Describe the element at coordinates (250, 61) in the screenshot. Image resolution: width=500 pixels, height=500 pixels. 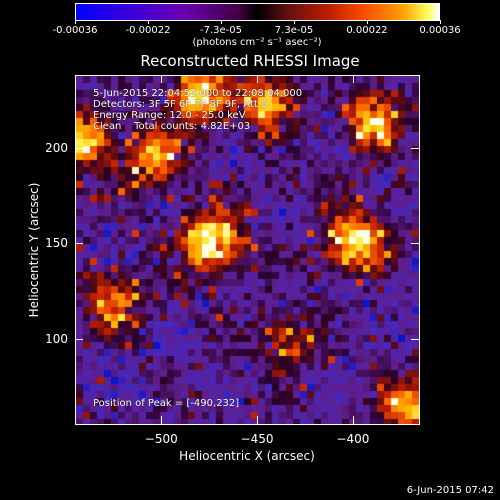
I see `chart-title: Reconstructed RHESSI Image` at that location.